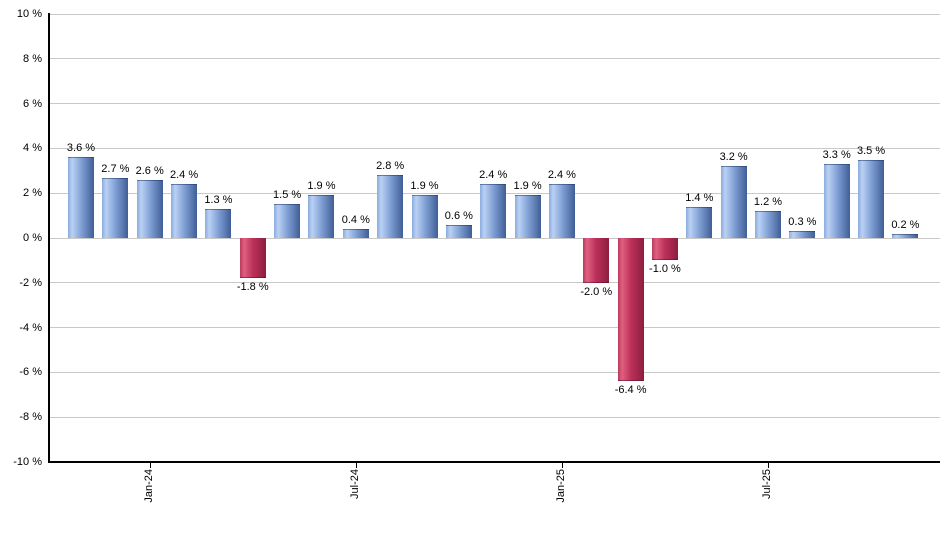  What do you see at coordinates (252, 287) in the screenshot?
I see `bar-value-label: -1.8 %` at bounding box center [252, 287].